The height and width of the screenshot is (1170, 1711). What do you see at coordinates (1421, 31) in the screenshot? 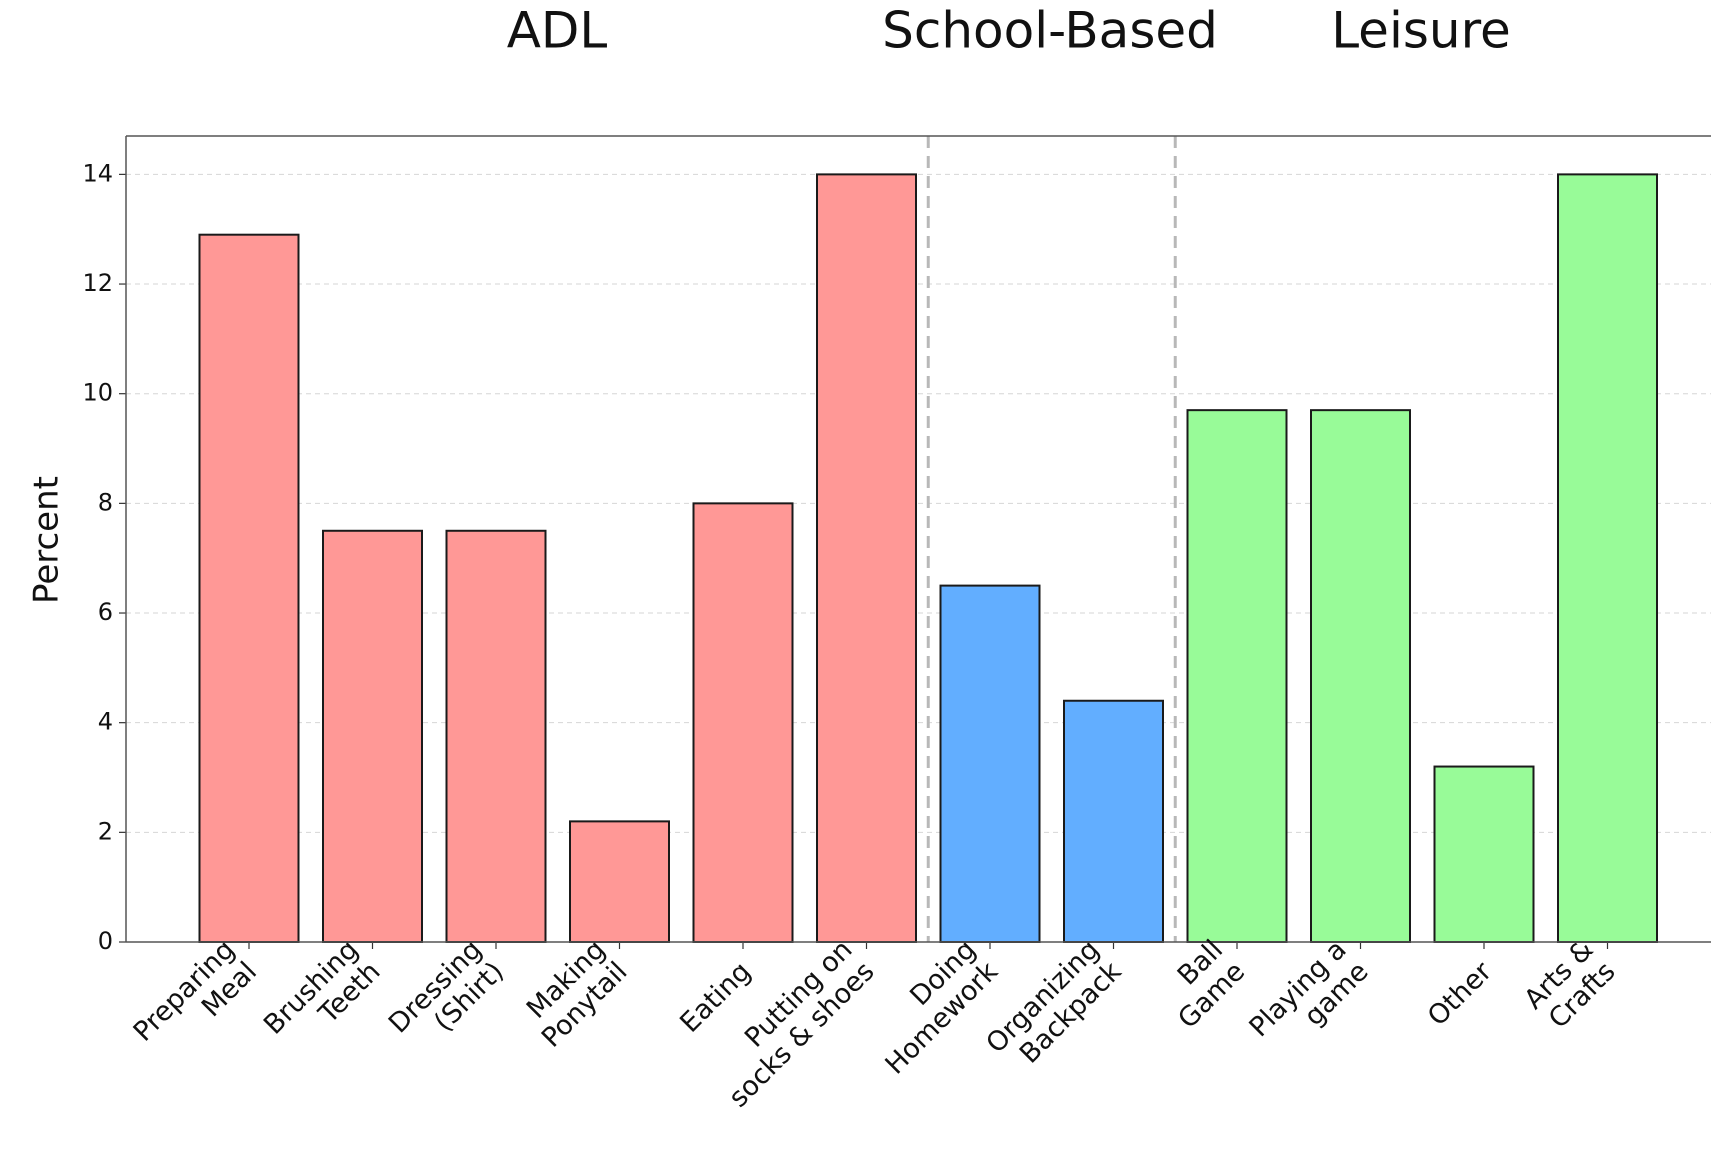
I see `group-title: Leisure` at bounding box center [1421, 31].